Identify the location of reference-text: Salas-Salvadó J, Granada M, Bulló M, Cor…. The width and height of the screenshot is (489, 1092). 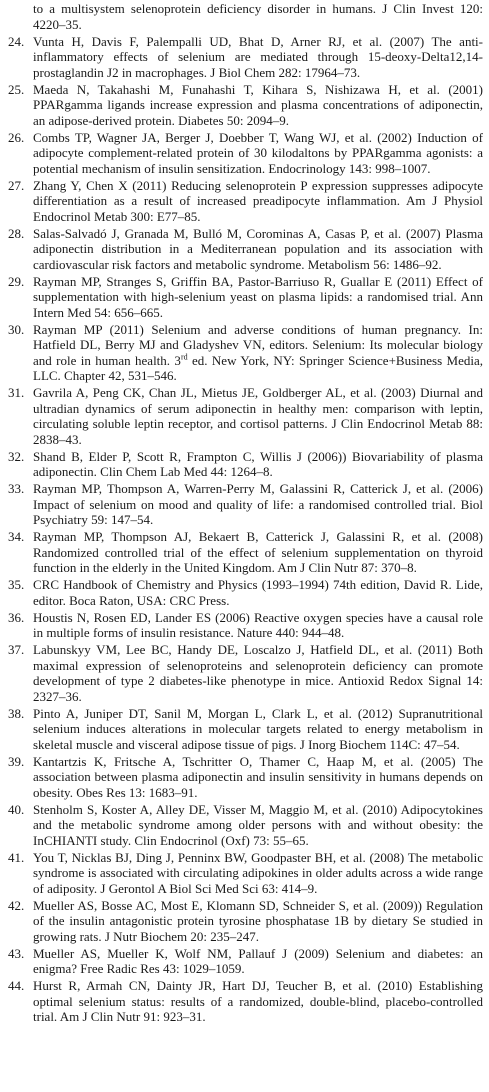
(258, 249).